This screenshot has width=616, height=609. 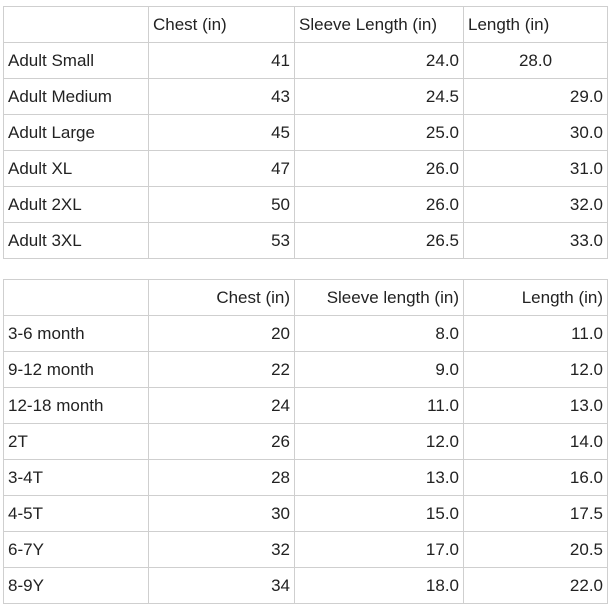 I want to click on value-cell: 14.0, so click(x=535, y=441).